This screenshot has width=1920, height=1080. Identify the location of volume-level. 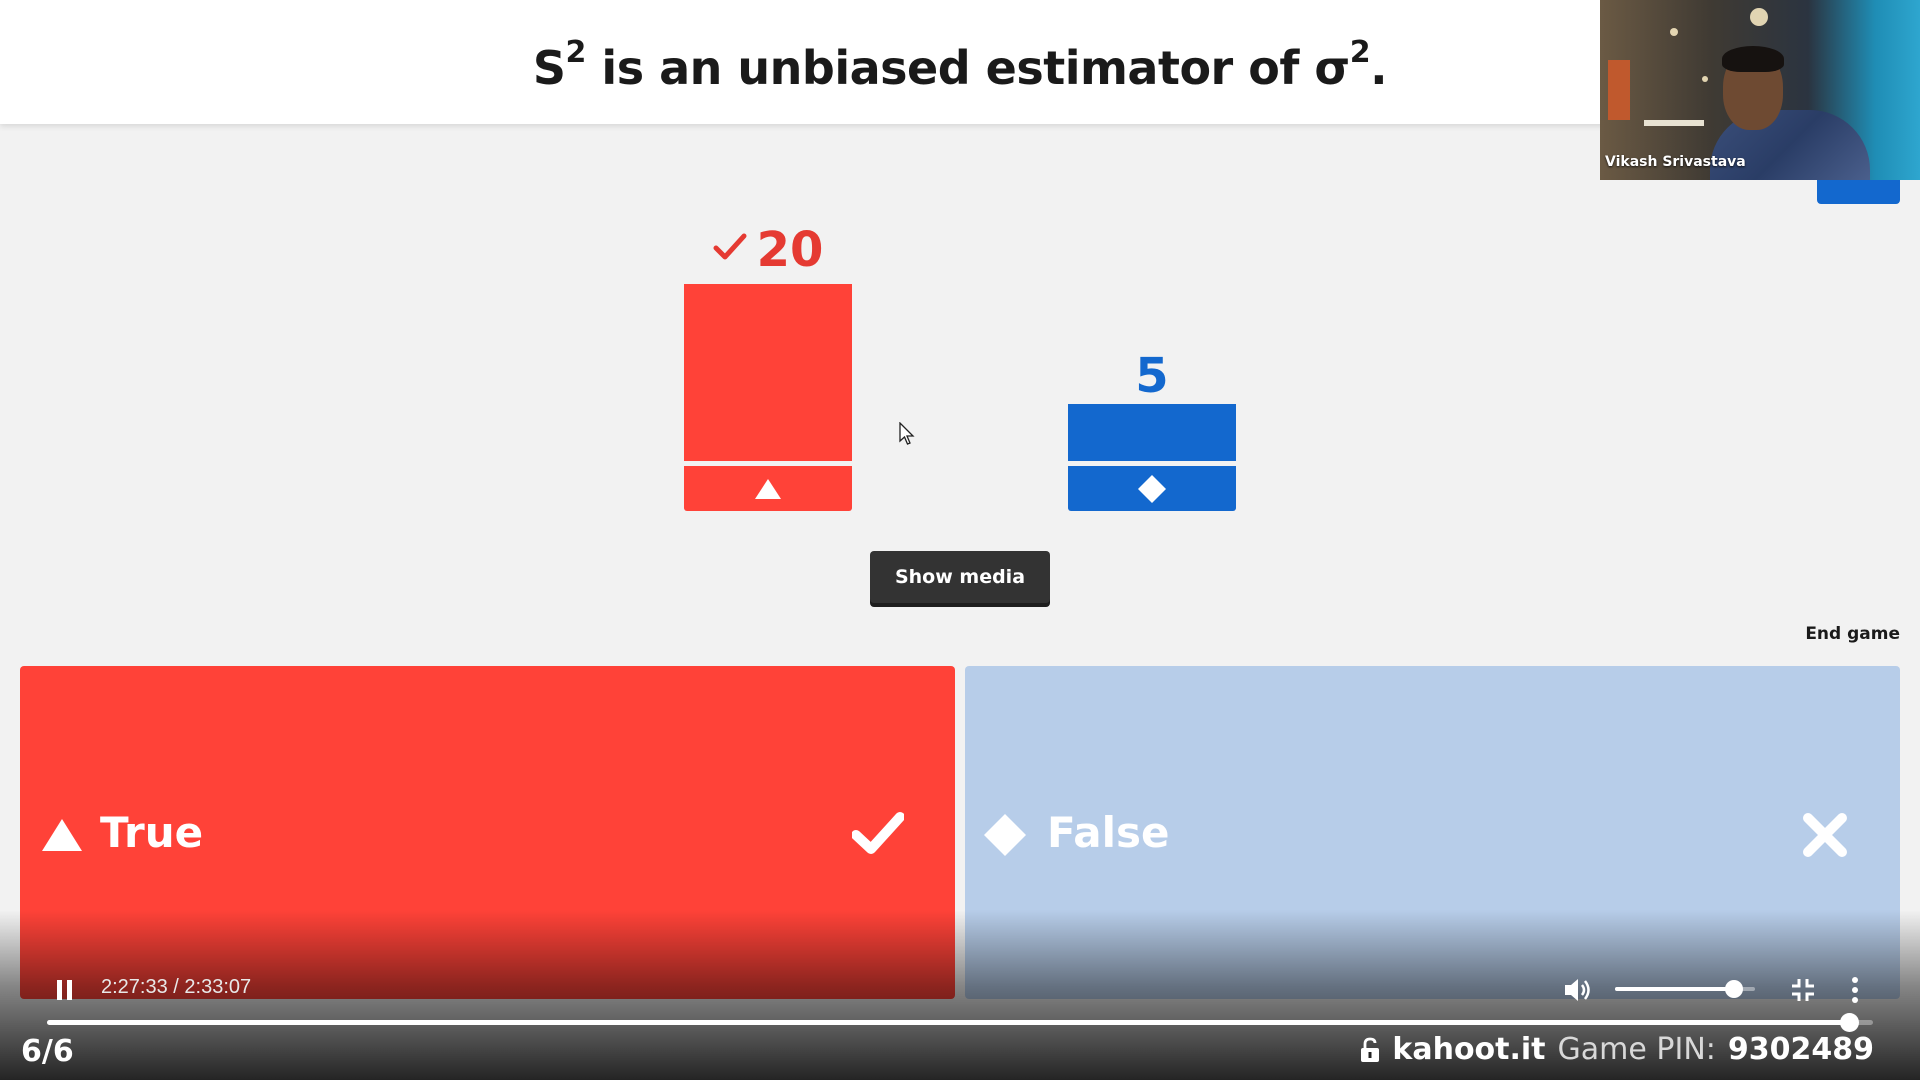
(1674, 989).